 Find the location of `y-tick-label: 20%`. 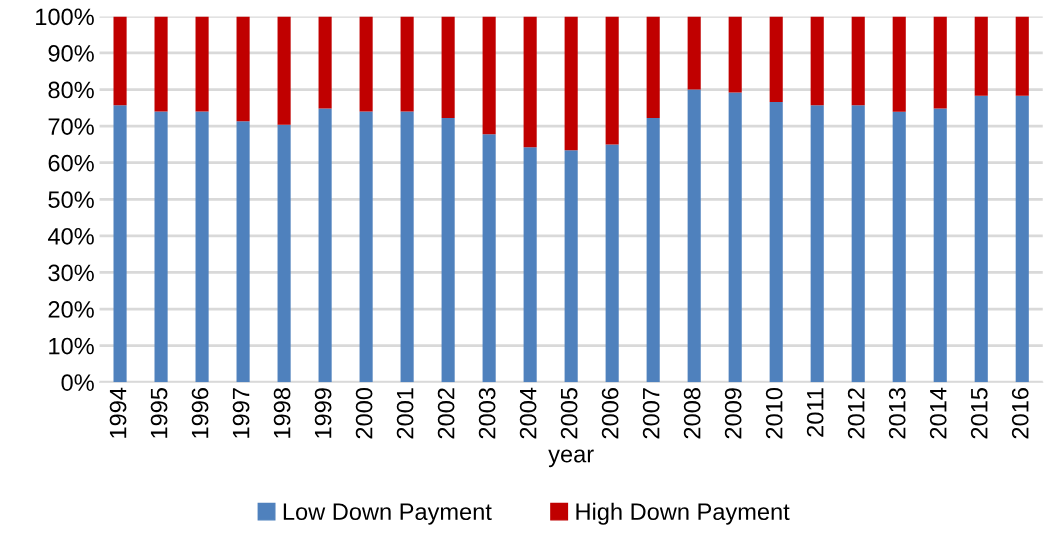

y-tick-label: 20% is located at coordinates (71, 309).